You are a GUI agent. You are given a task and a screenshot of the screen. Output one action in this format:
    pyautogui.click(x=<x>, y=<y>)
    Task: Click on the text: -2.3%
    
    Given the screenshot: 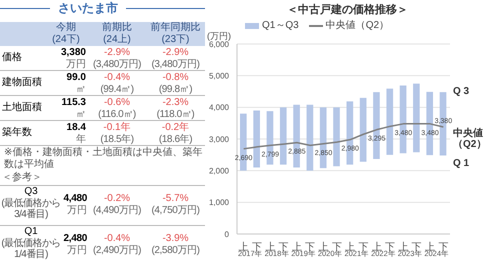 What is the action you would take?
    pyautogui.click(x=175, y=103)
    